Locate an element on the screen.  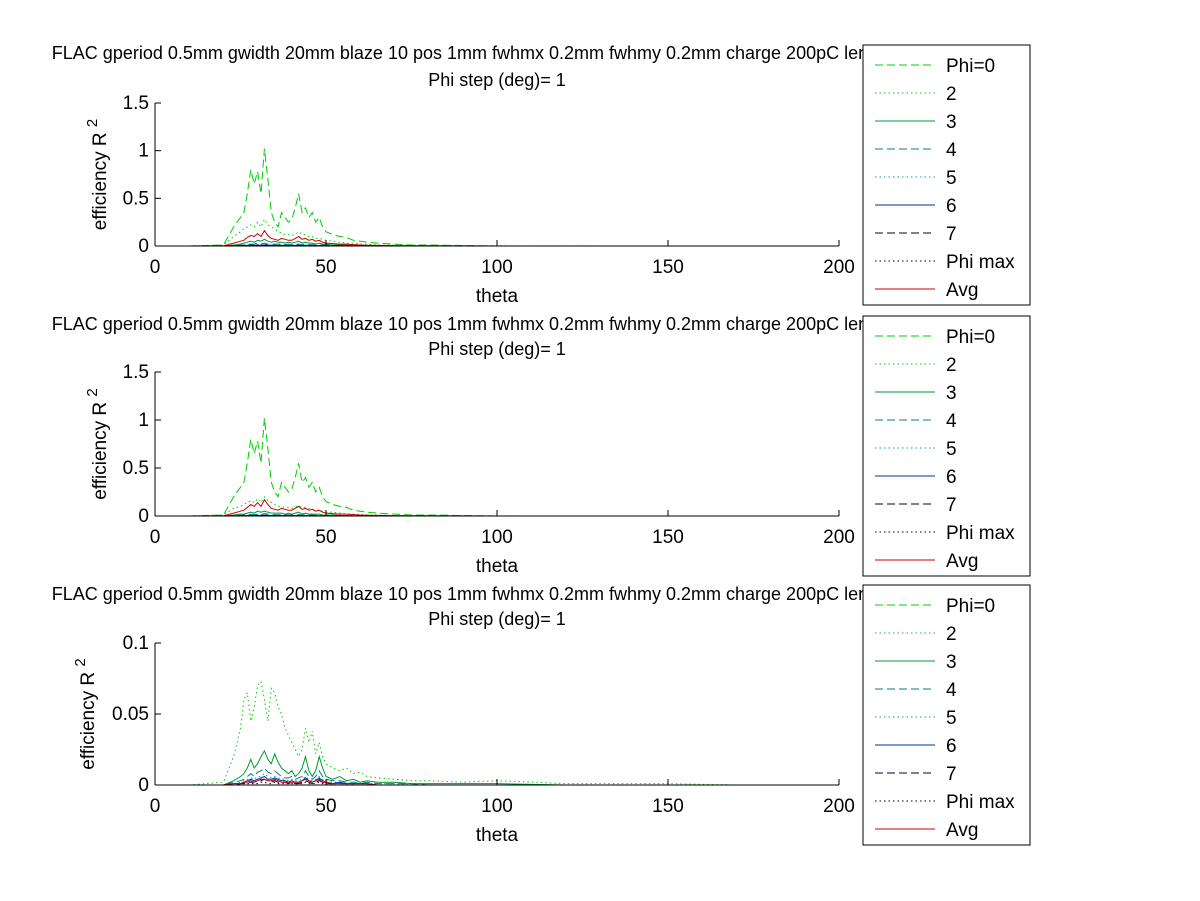
y-tick-label: 0.05 is located at coordinates (130, 714).